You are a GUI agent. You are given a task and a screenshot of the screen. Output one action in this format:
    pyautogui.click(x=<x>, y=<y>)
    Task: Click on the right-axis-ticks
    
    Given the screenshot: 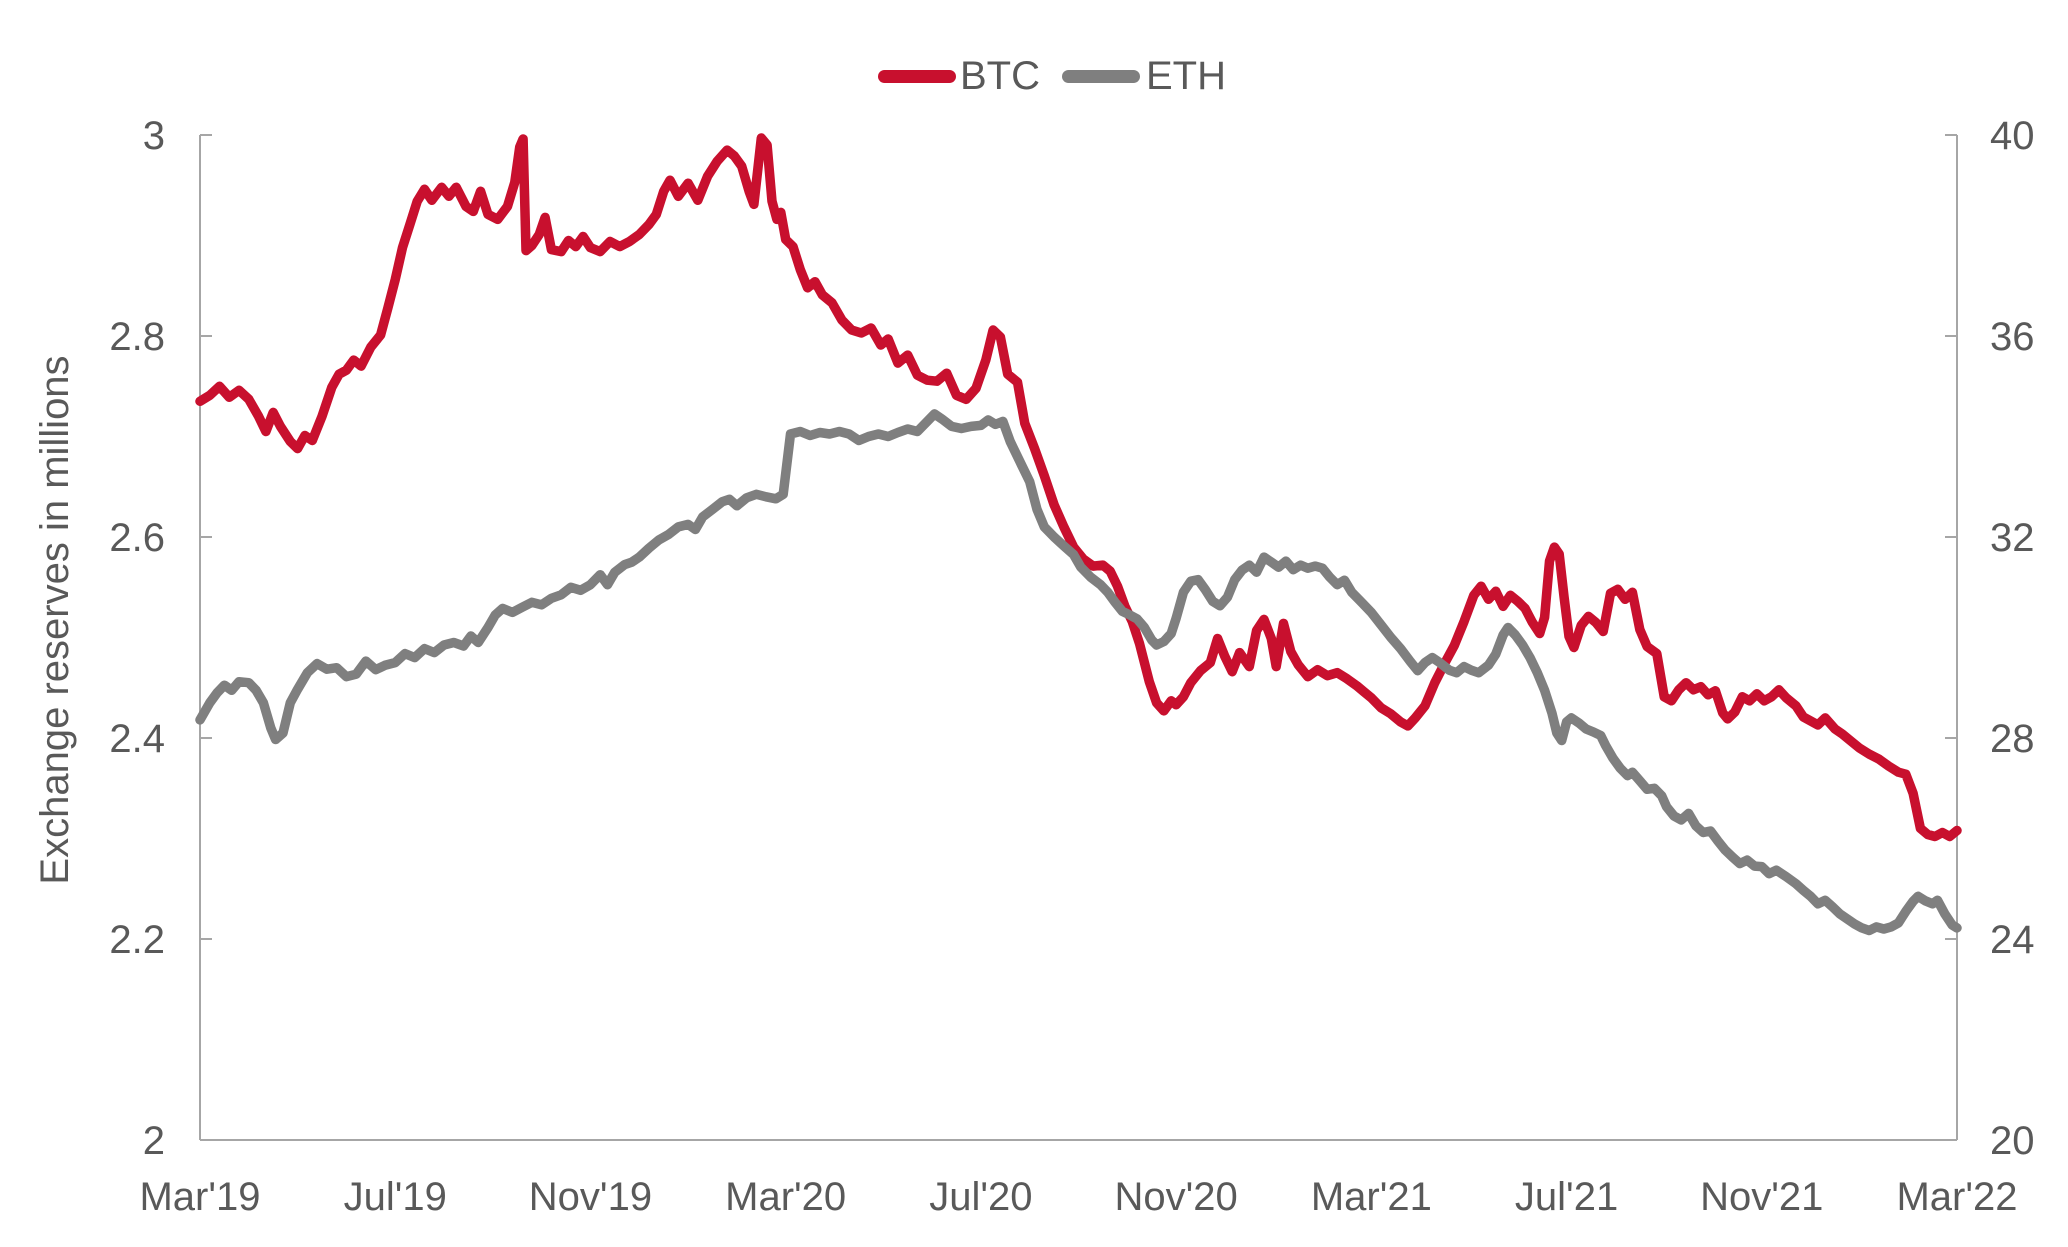 What is the action you would take?
    pyautogui.click(x=1951, y=637)
    